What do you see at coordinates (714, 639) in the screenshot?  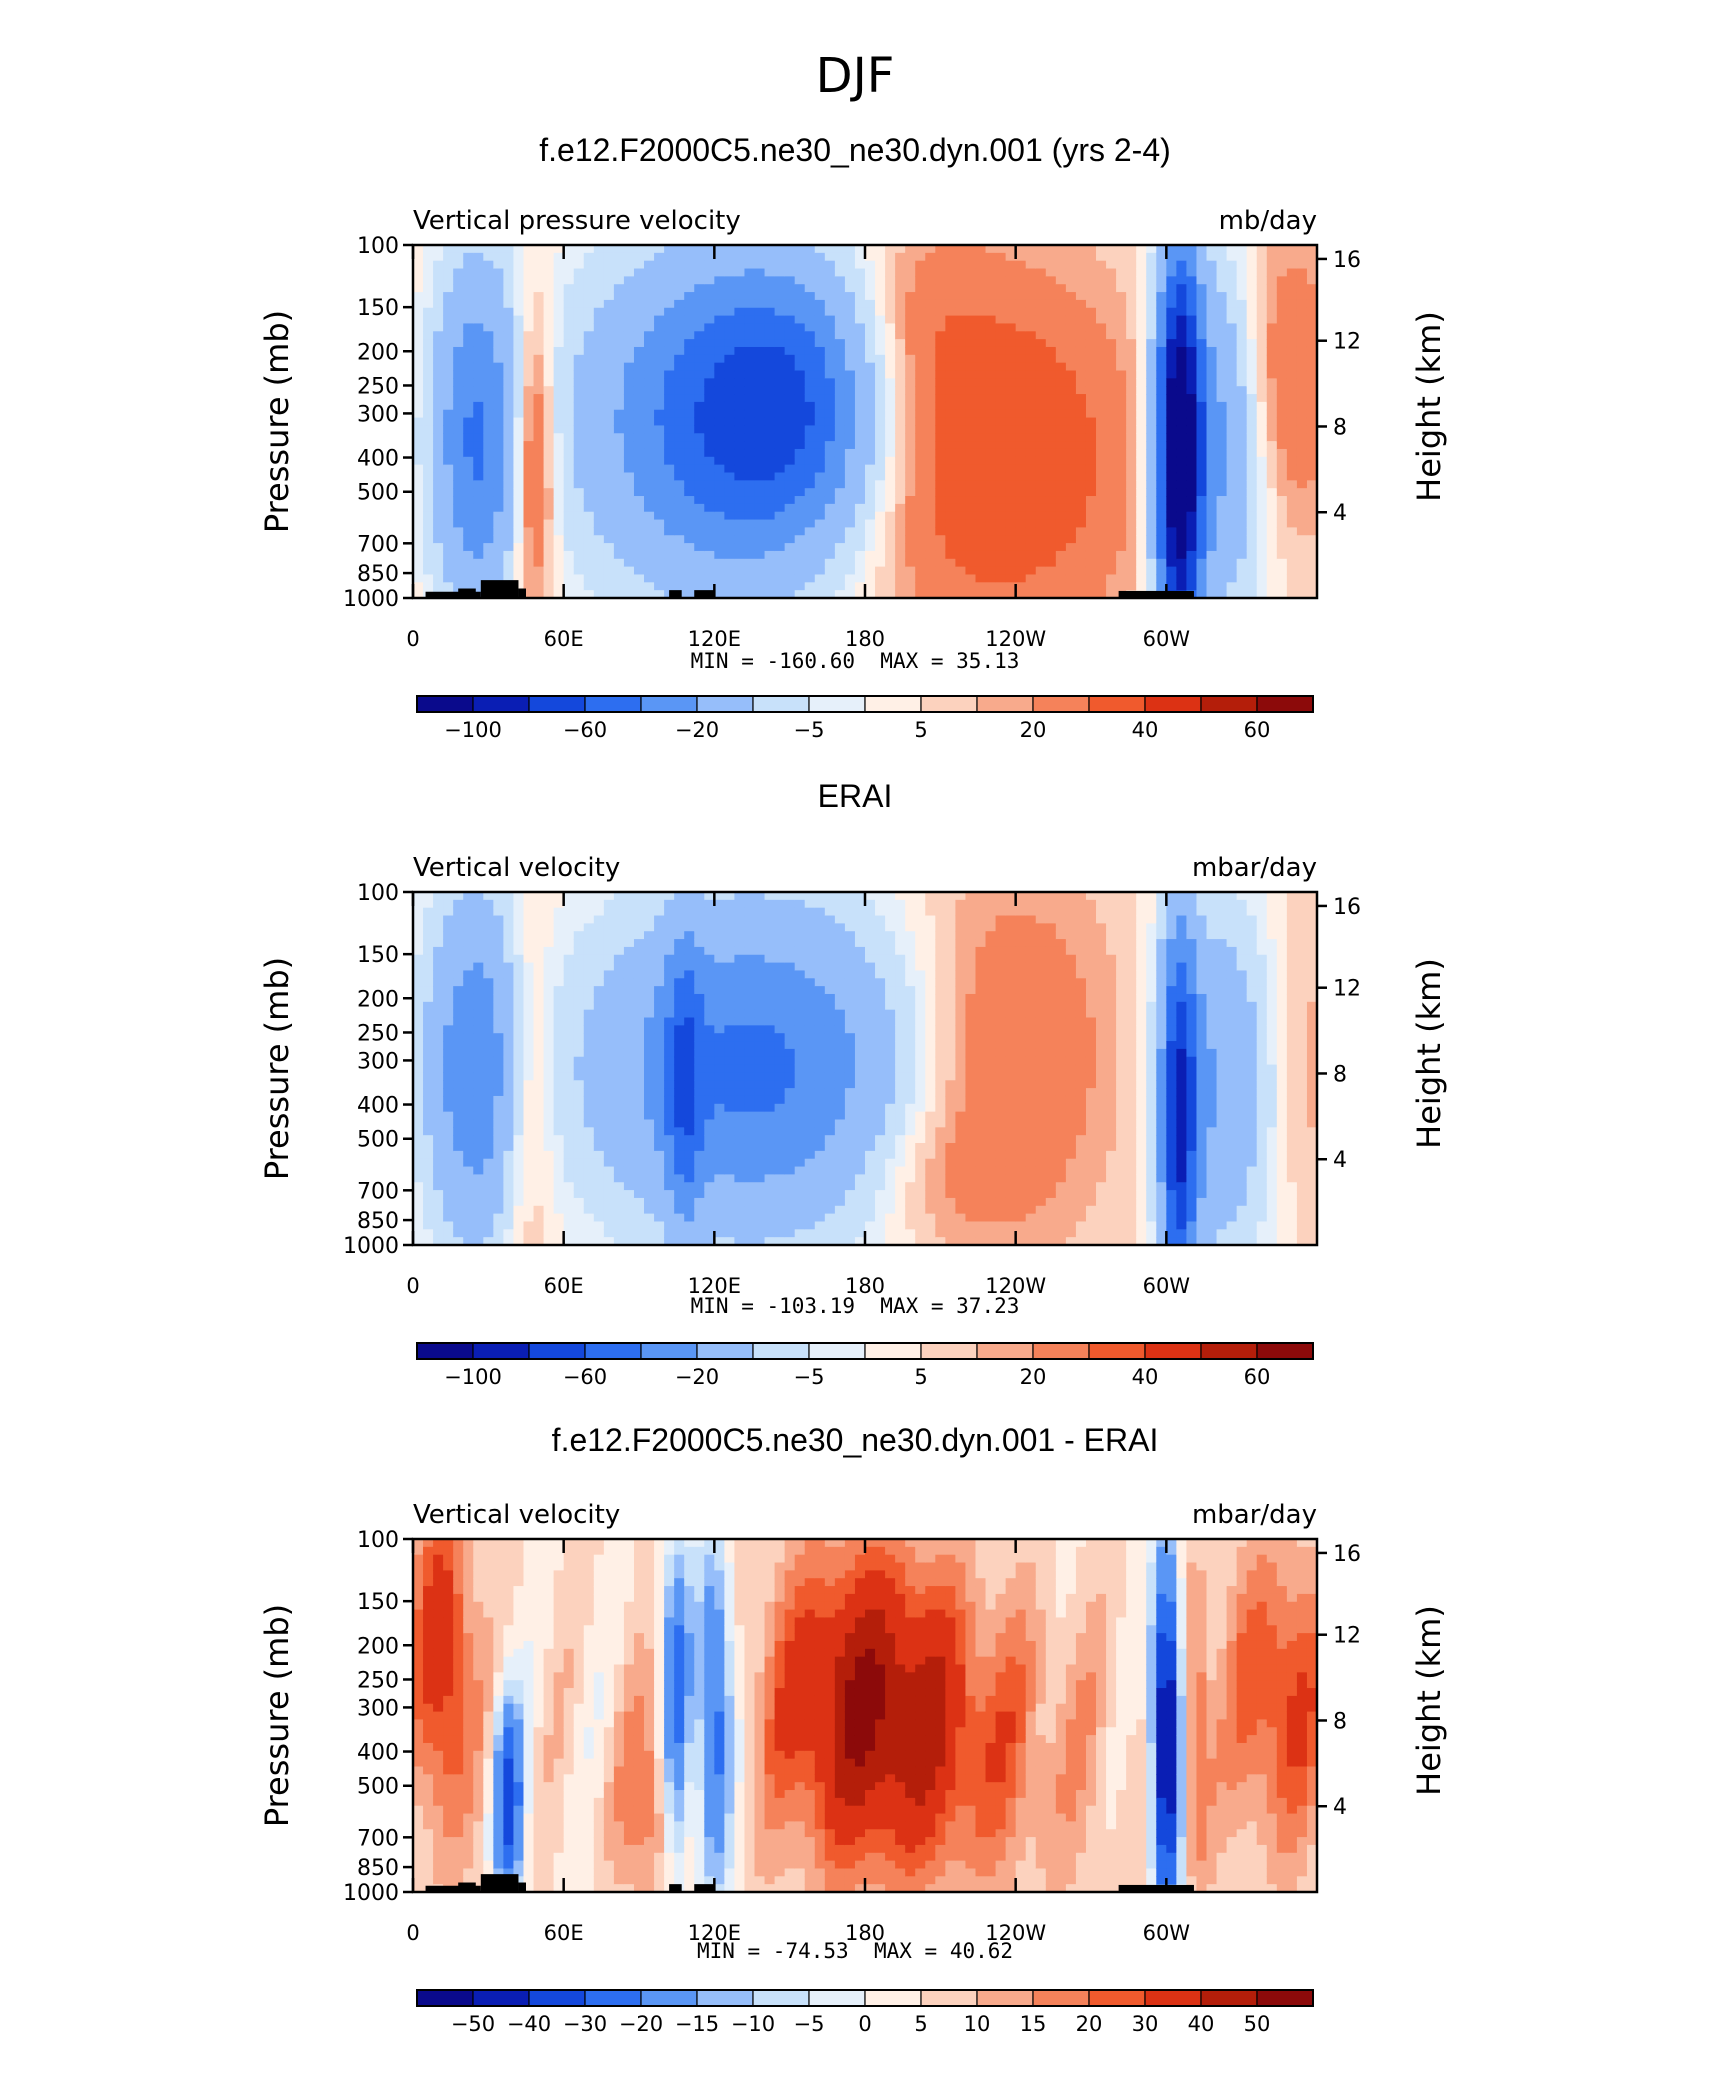 I see `x-tick-label: 120E` at bounding box center [714, 639].